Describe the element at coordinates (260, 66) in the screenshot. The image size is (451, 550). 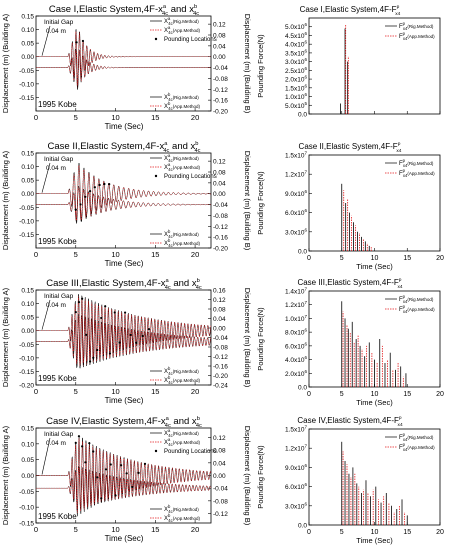
I see `y-axis-label: Pounding Force(N)` at that location.